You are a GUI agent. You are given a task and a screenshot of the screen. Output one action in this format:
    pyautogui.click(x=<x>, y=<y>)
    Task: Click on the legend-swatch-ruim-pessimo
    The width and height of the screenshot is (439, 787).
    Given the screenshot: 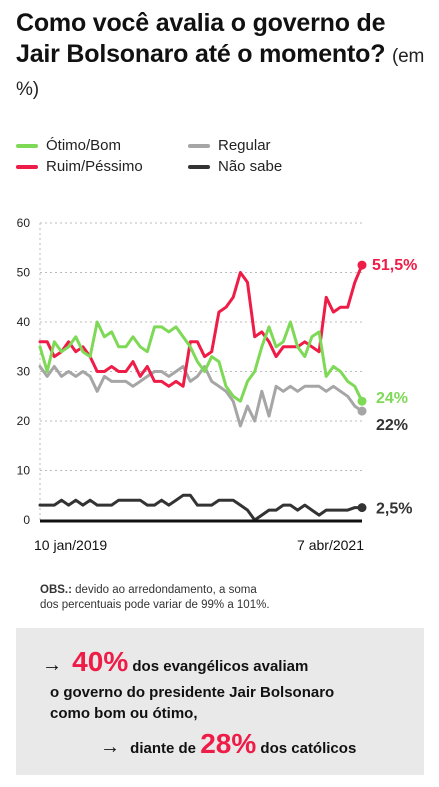 What is the action you would take?
    pyautogui.click(x=27, y=166)
    